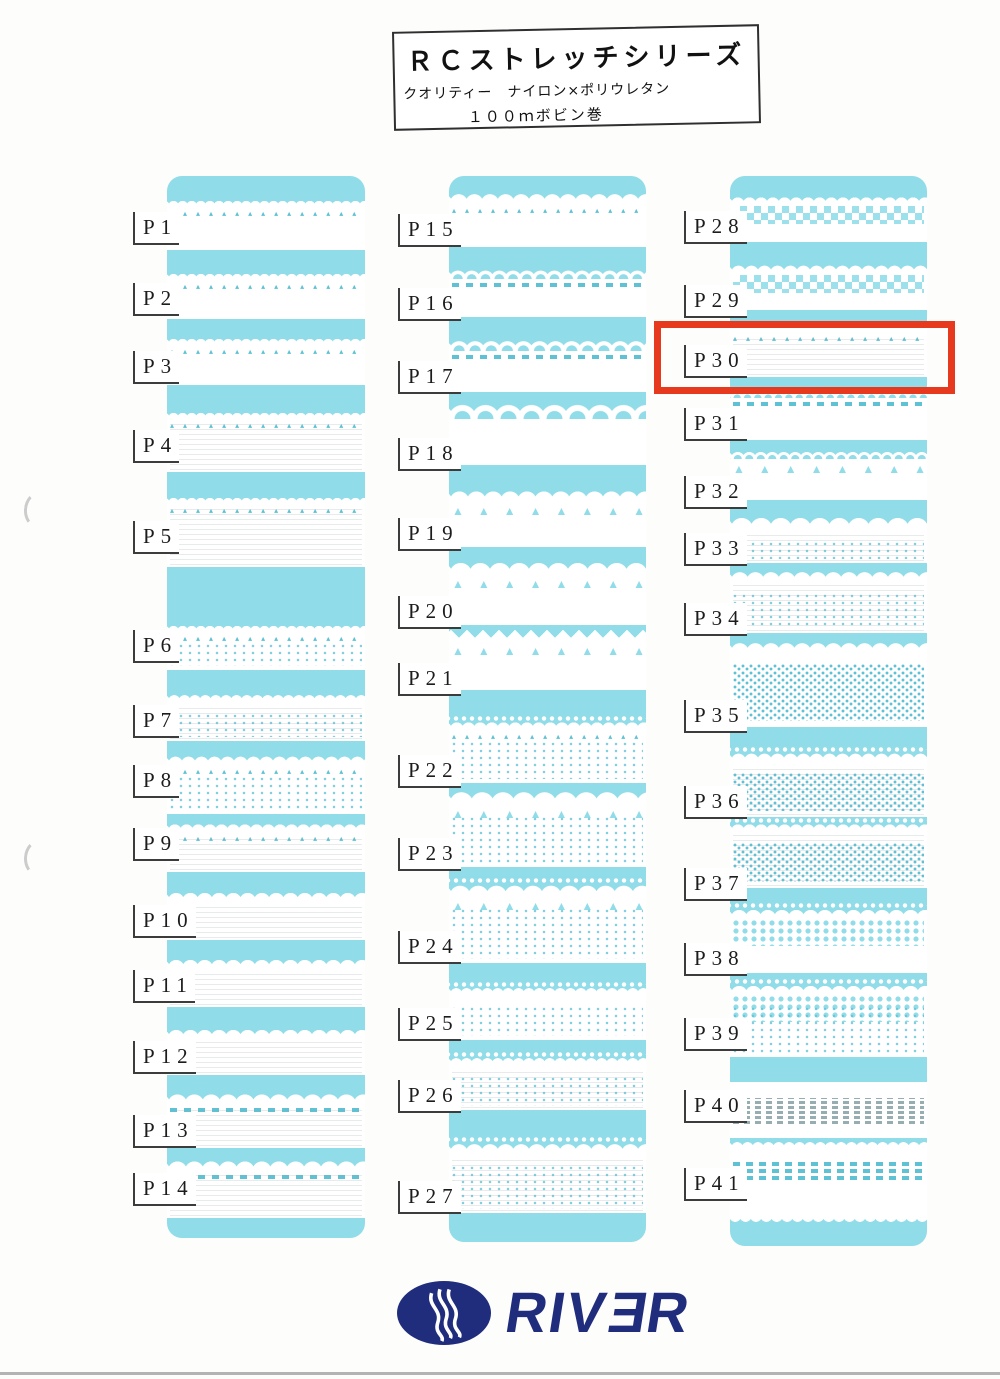 This screenshot has height=1379, width=1000. I want to click on lace-sample-p34, so click(828, 601).